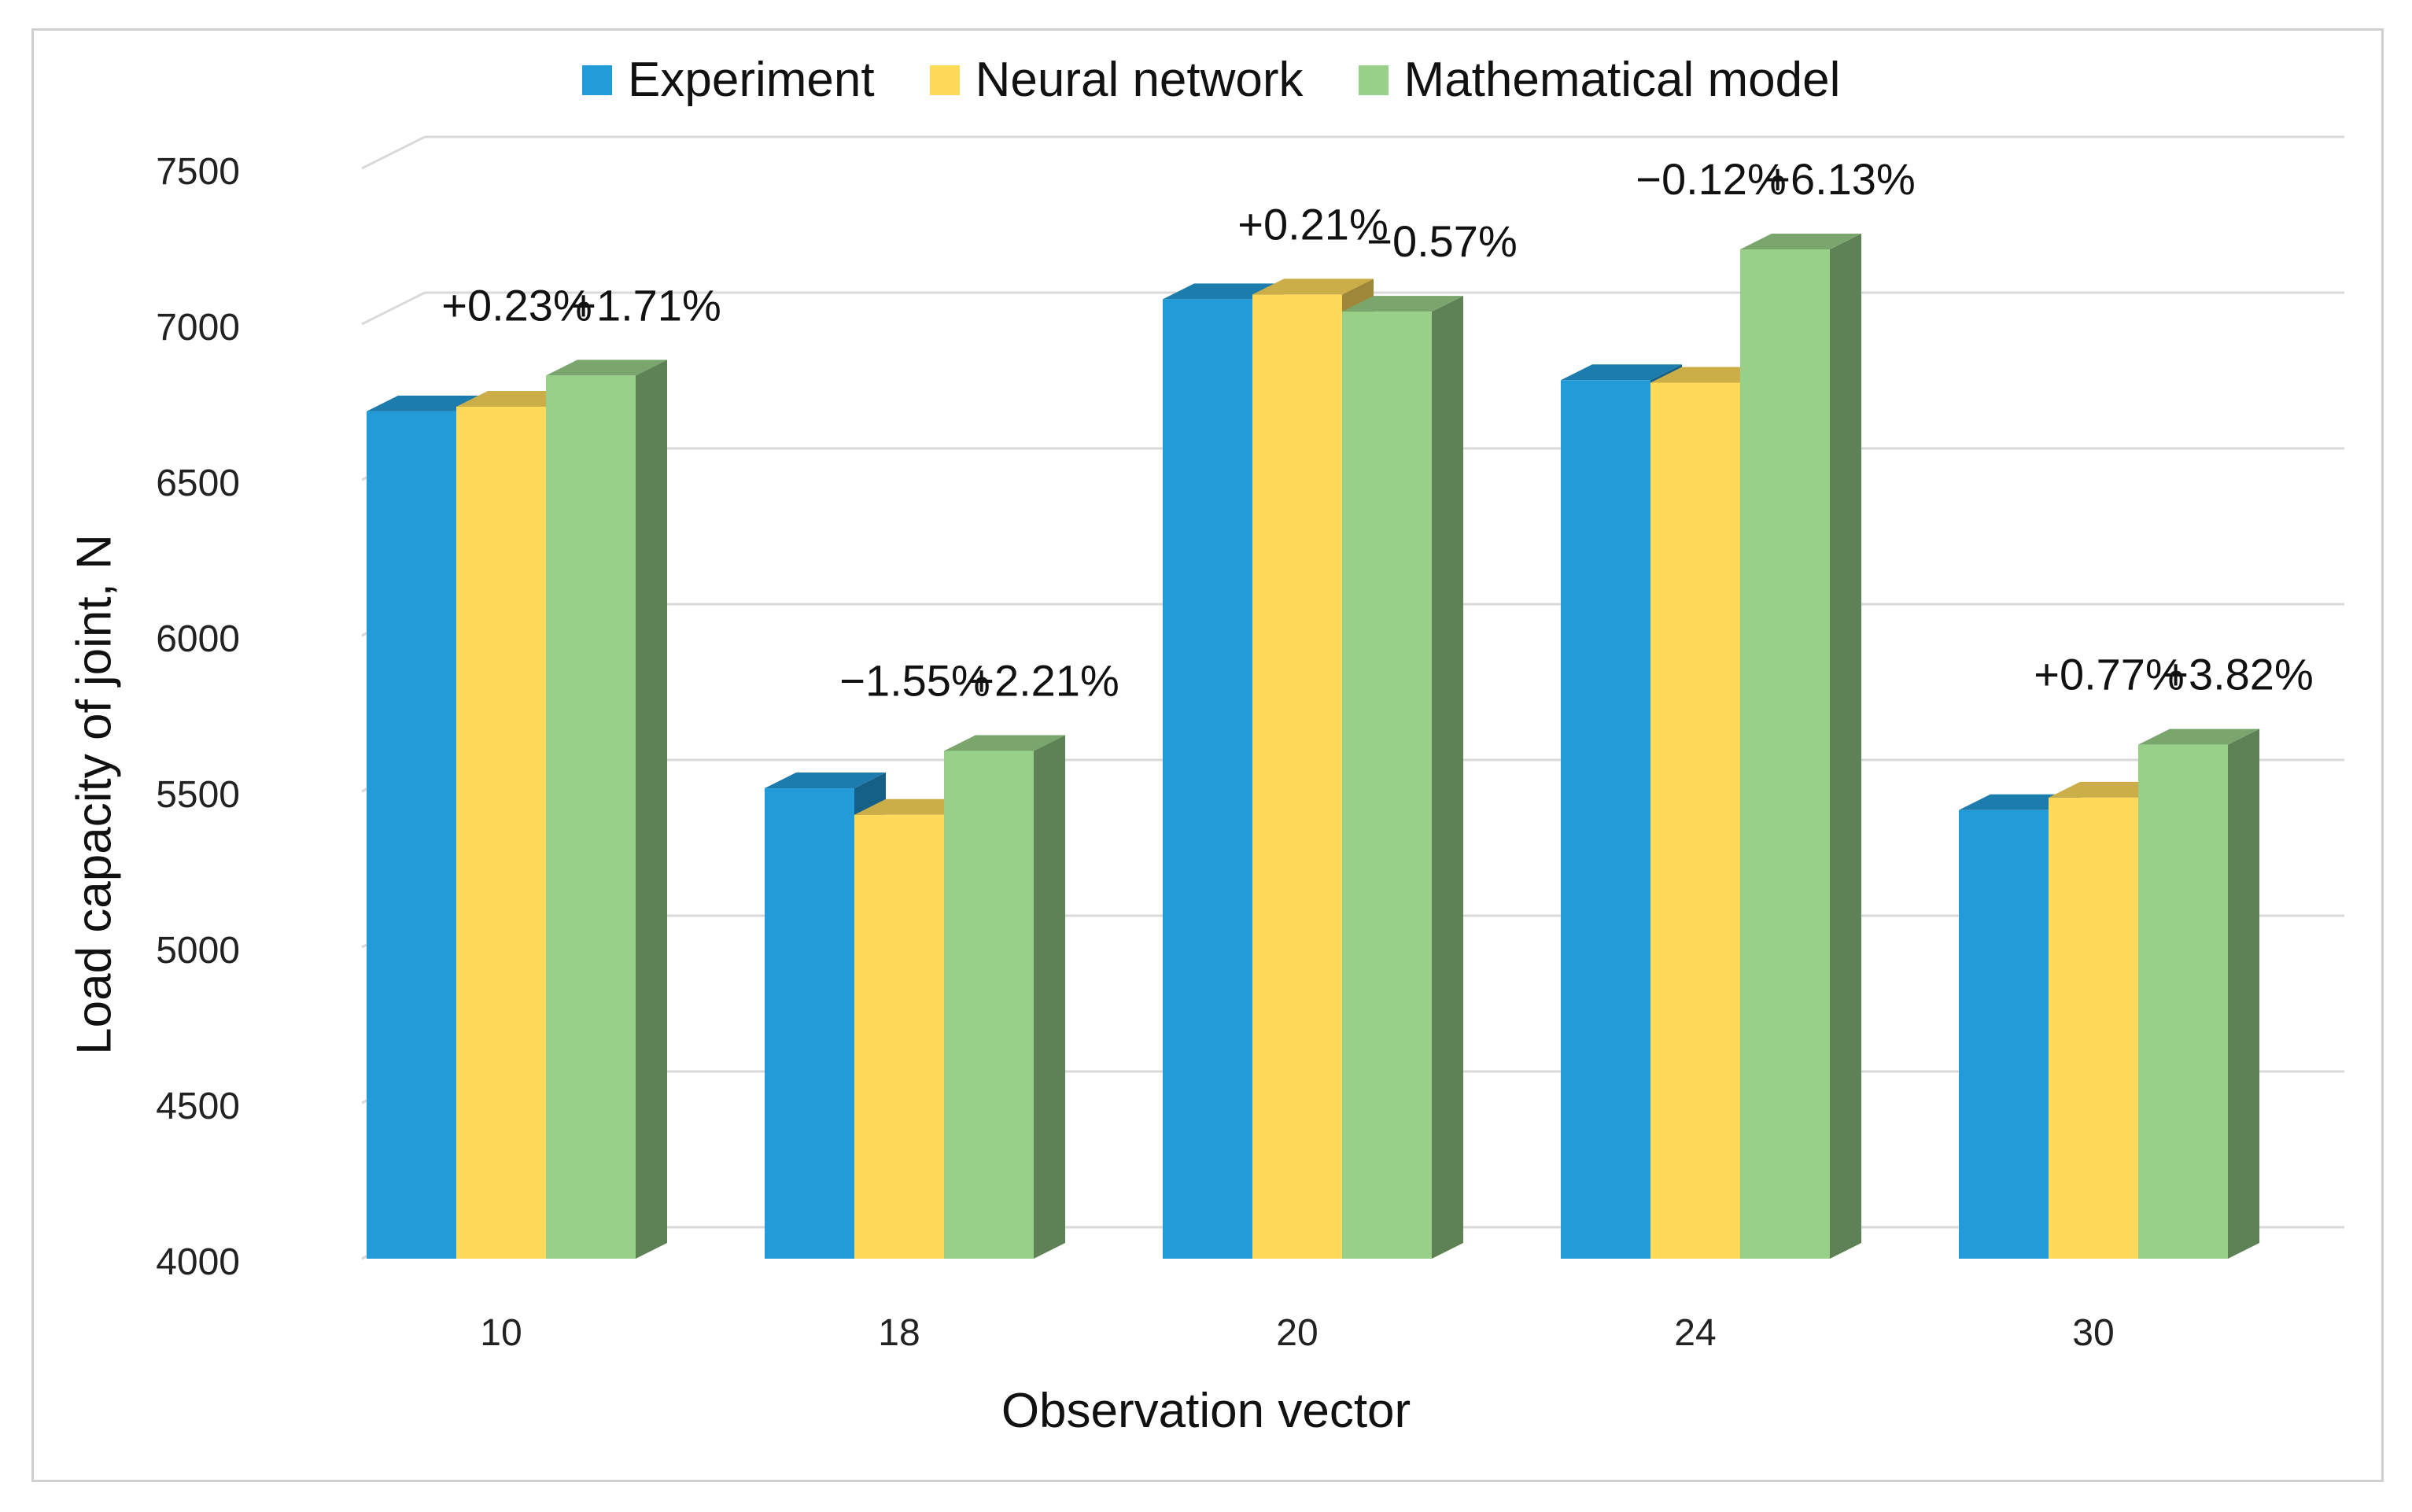 The width and height of the screenshot is (2412, 1512). What do you see at coordinates (1139, 80) in the screenshot?
I see `legend-label-neural-network: Neural network` at bounding box center [1139, 80].